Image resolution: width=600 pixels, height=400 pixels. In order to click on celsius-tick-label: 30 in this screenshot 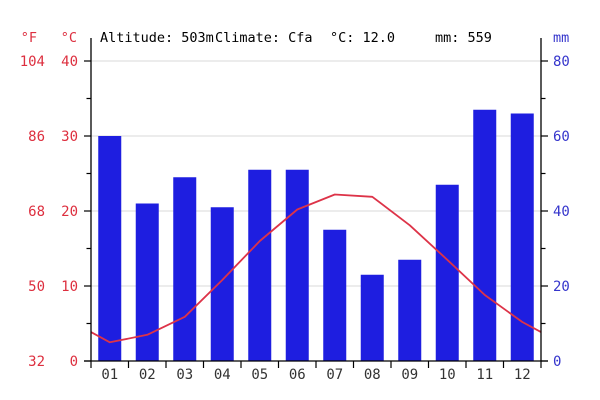, I will do `click(69, 137)`.